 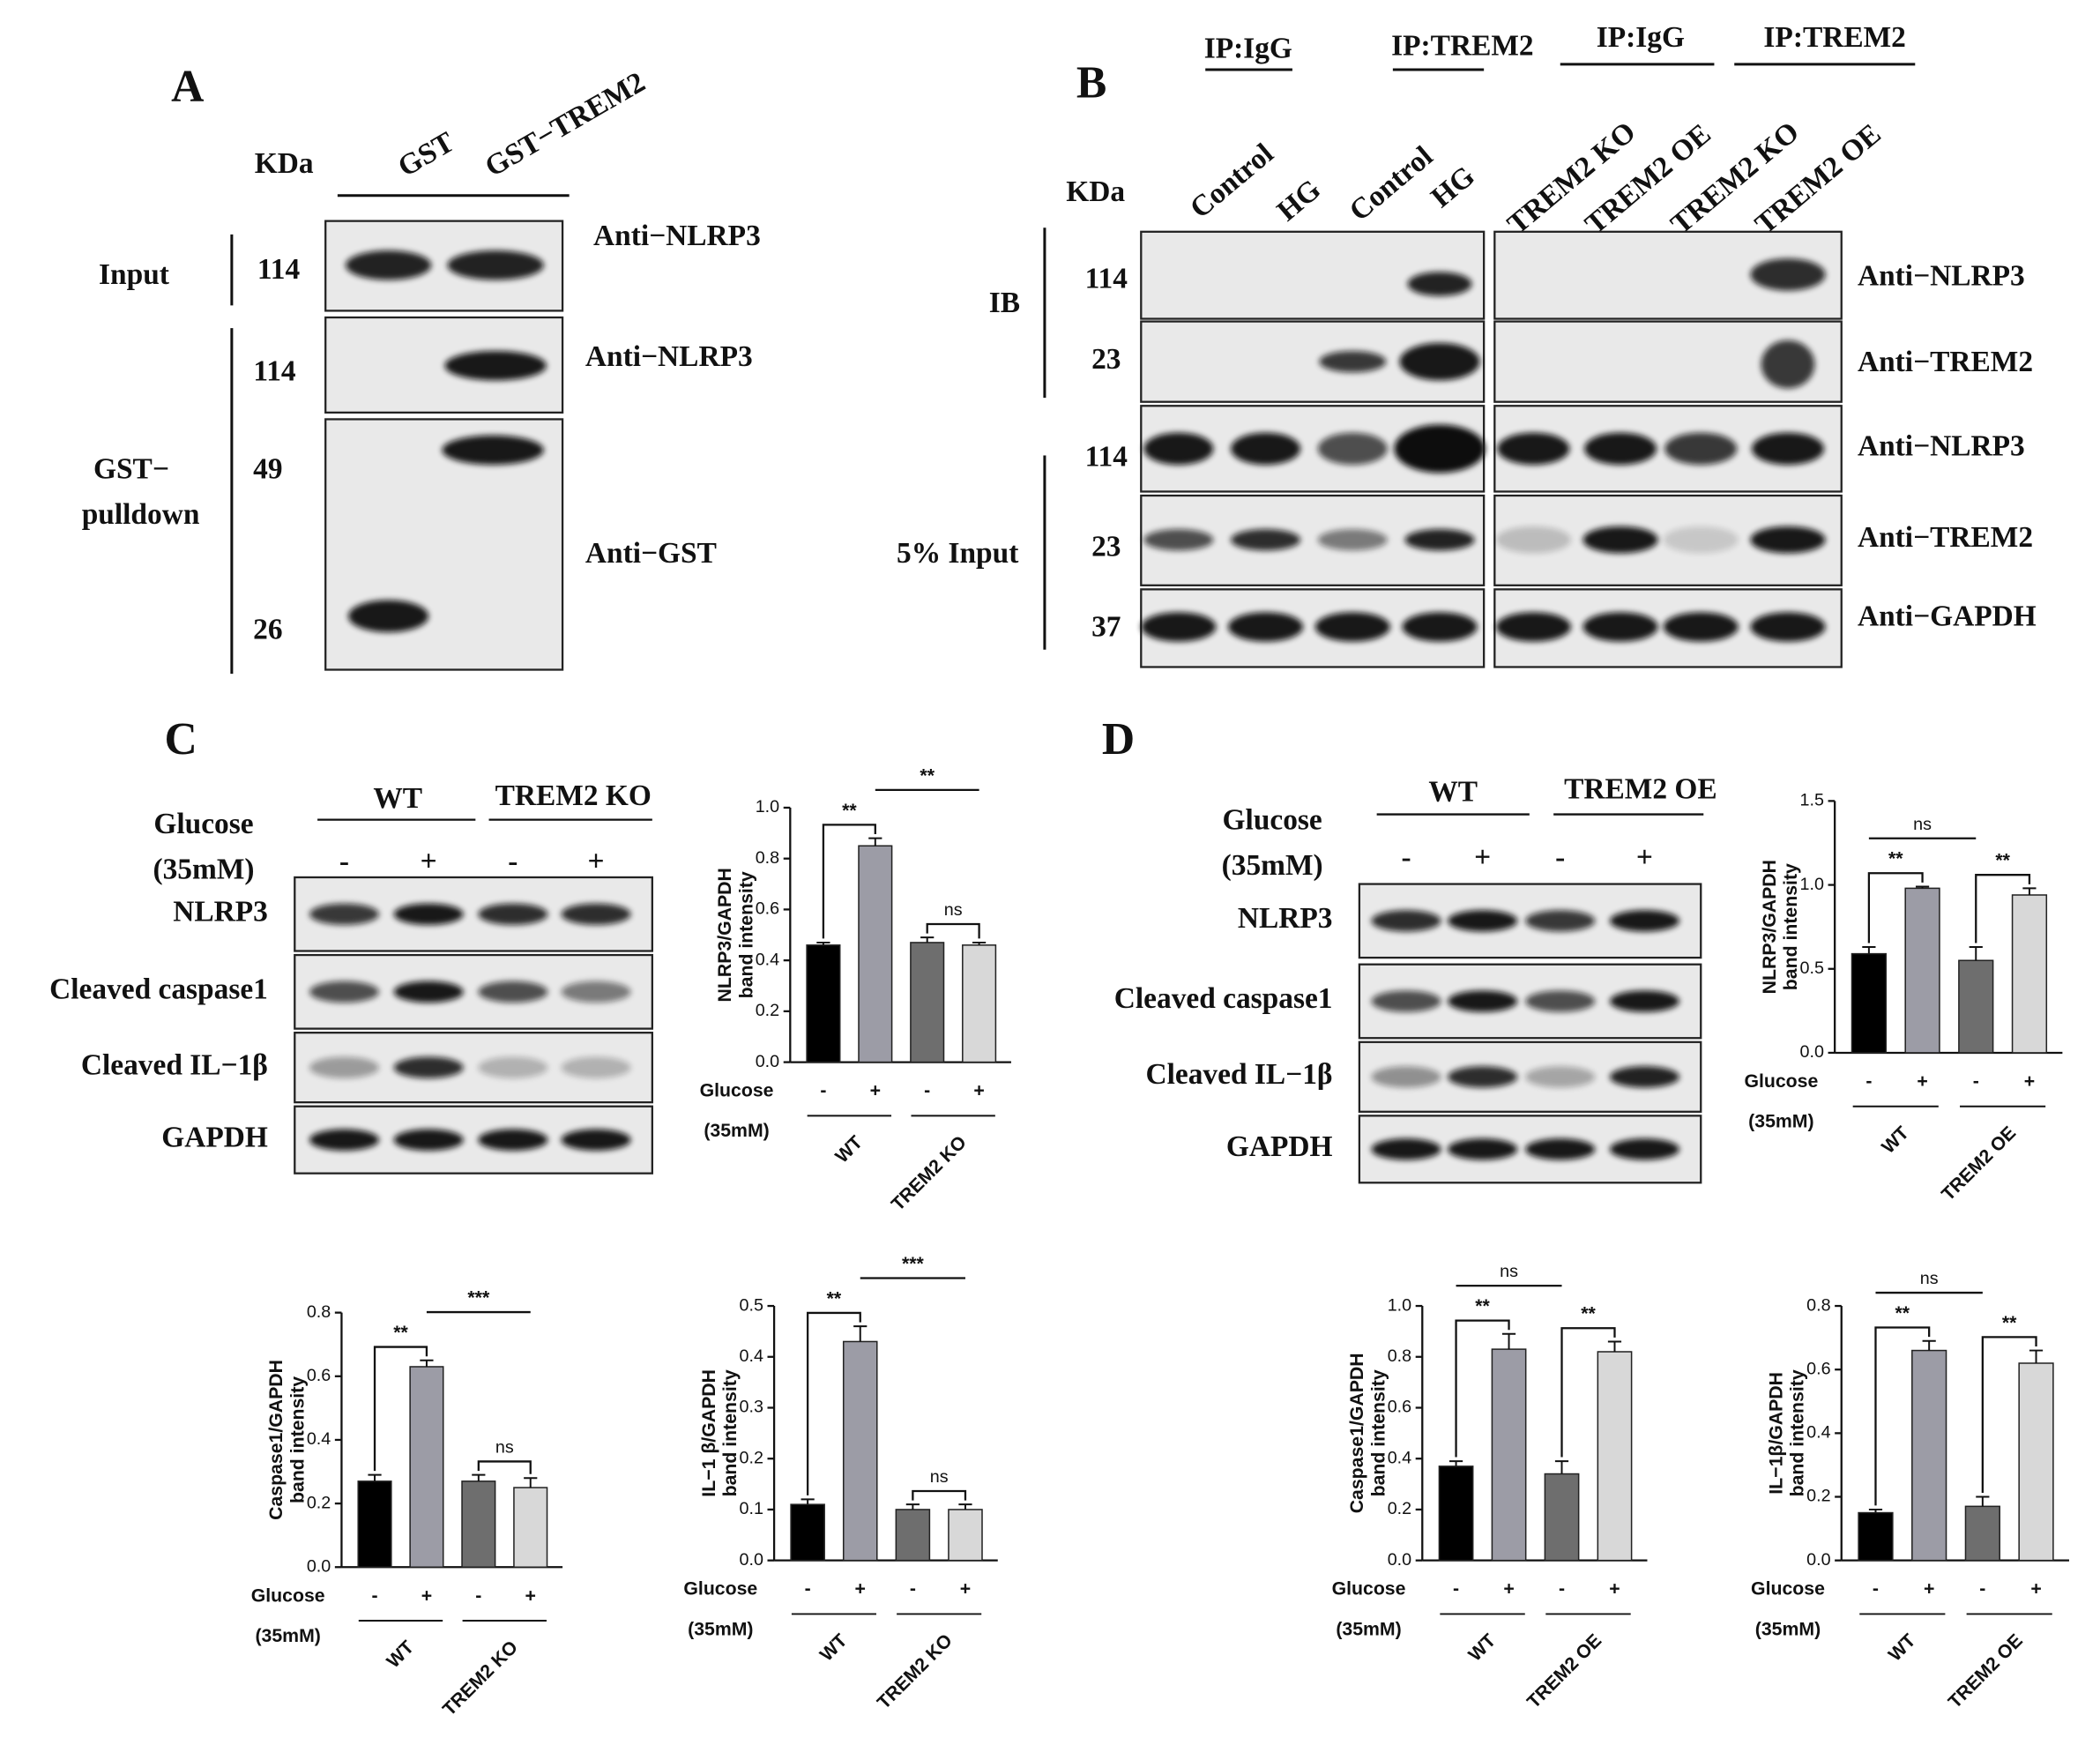 I want to click on label: A, so click(x=187, y=87).